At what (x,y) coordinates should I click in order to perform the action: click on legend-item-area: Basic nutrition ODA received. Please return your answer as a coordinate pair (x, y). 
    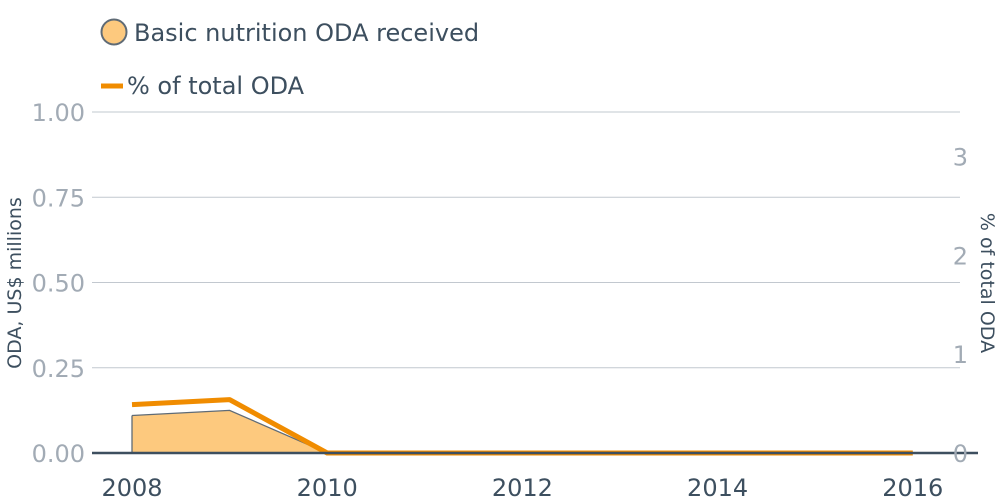
    Looking at the image, I should click on (290, 32).